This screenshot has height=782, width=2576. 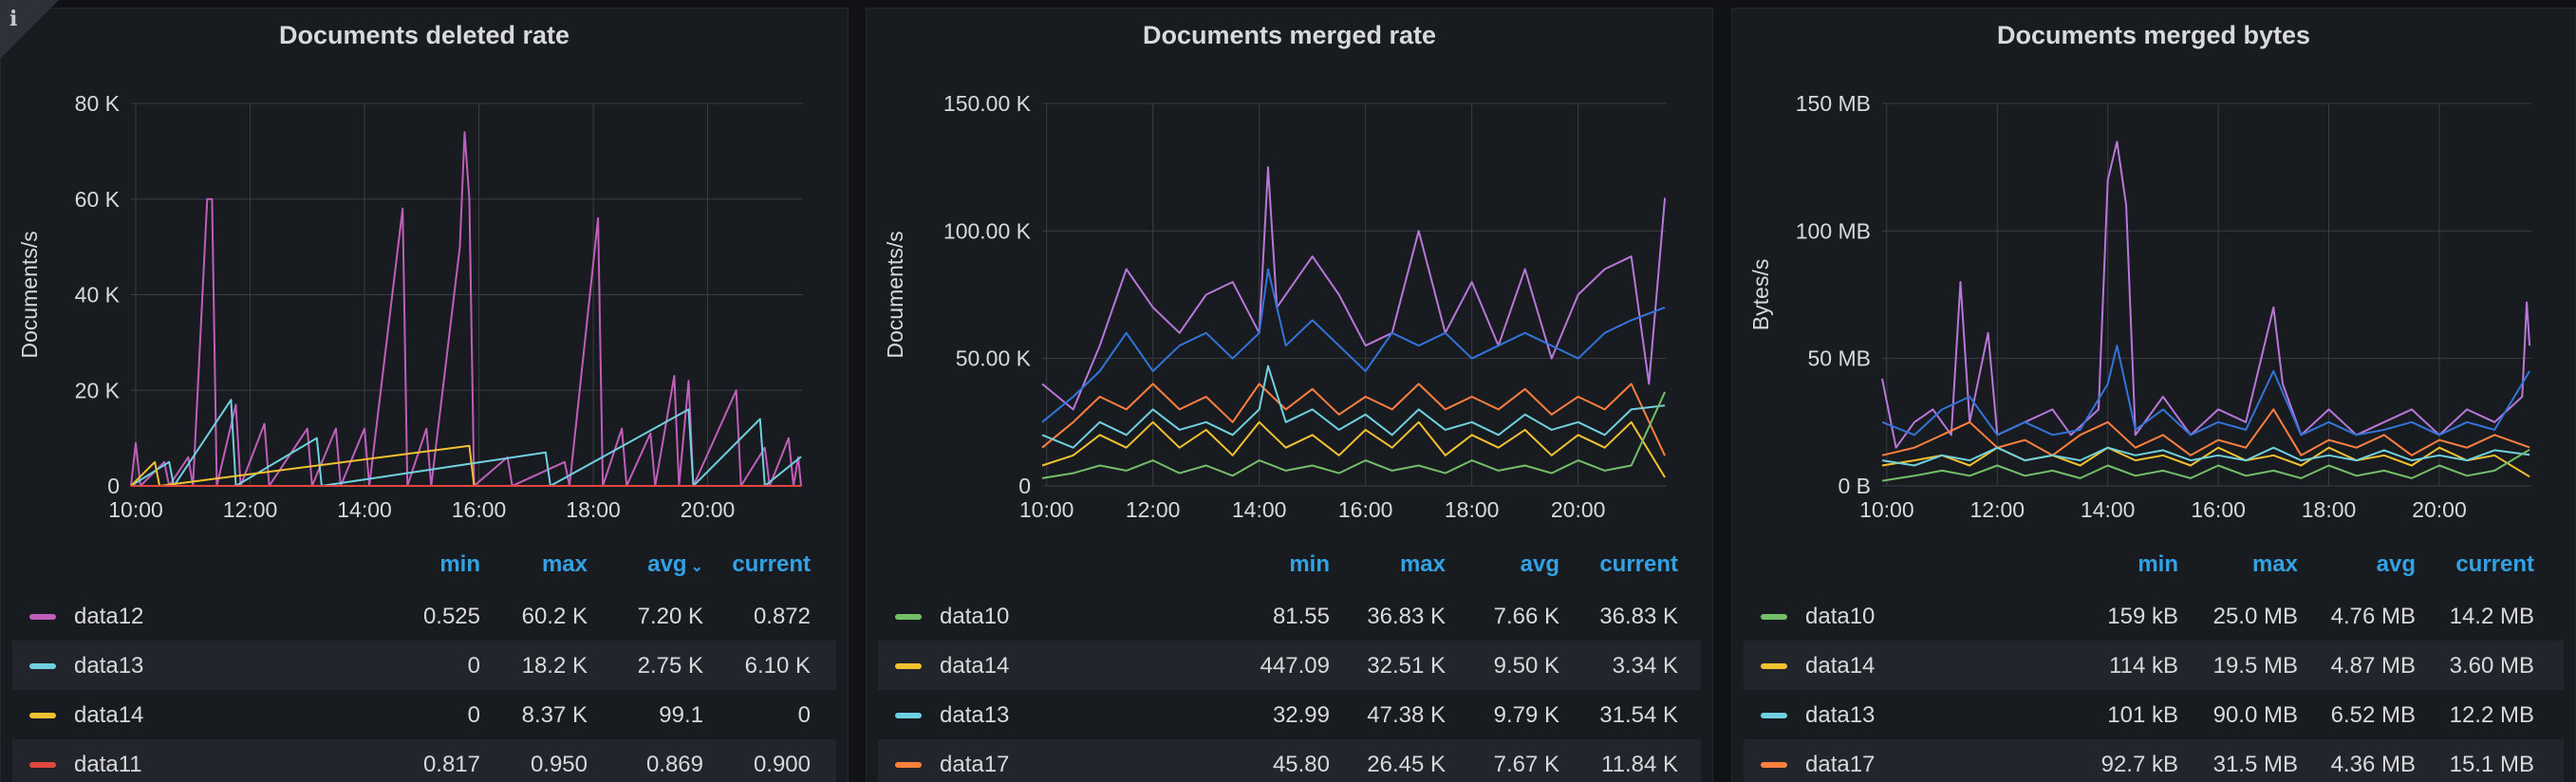 What do you see at coordinates (29, 294) in the screenshot?
I see `y-axis-label: Documents/s` at bounding box center [29, 294].